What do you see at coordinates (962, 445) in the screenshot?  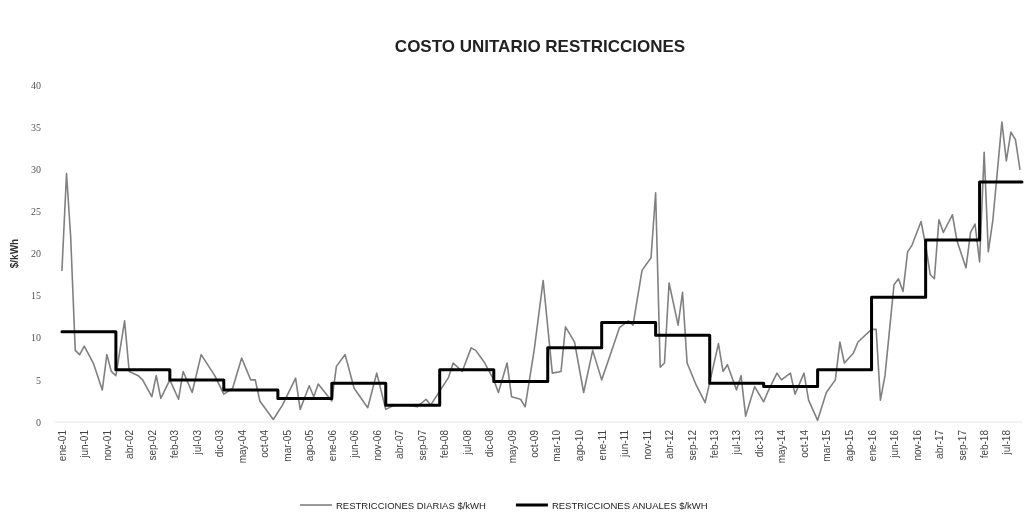 I see `x-tick-label: sep-17` at bounding box center [962, 445].